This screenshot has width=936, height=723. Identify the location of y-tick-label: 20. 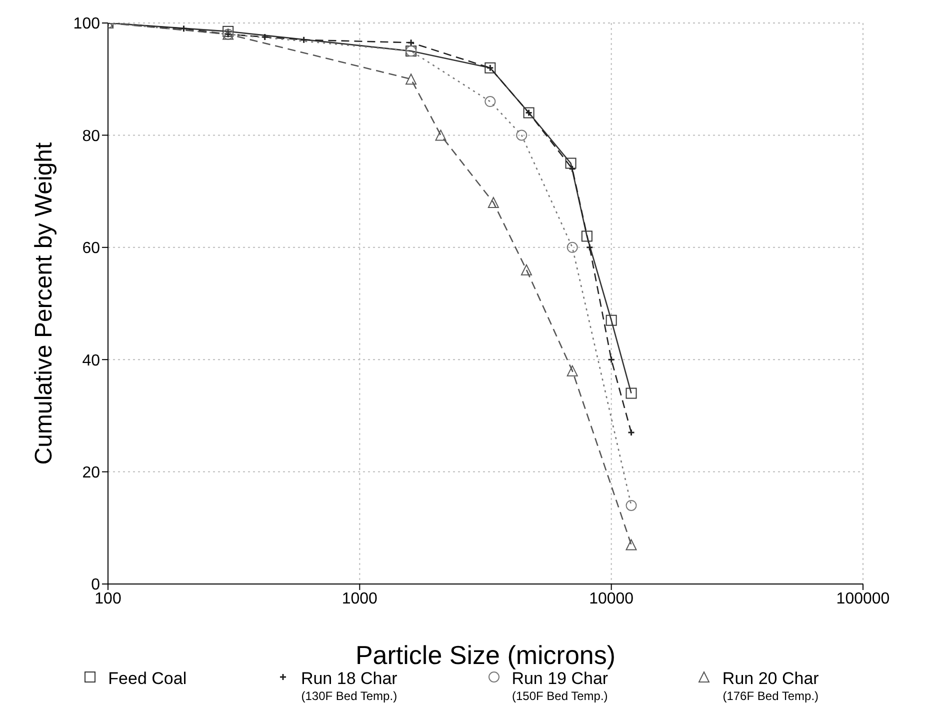
(91, 473).